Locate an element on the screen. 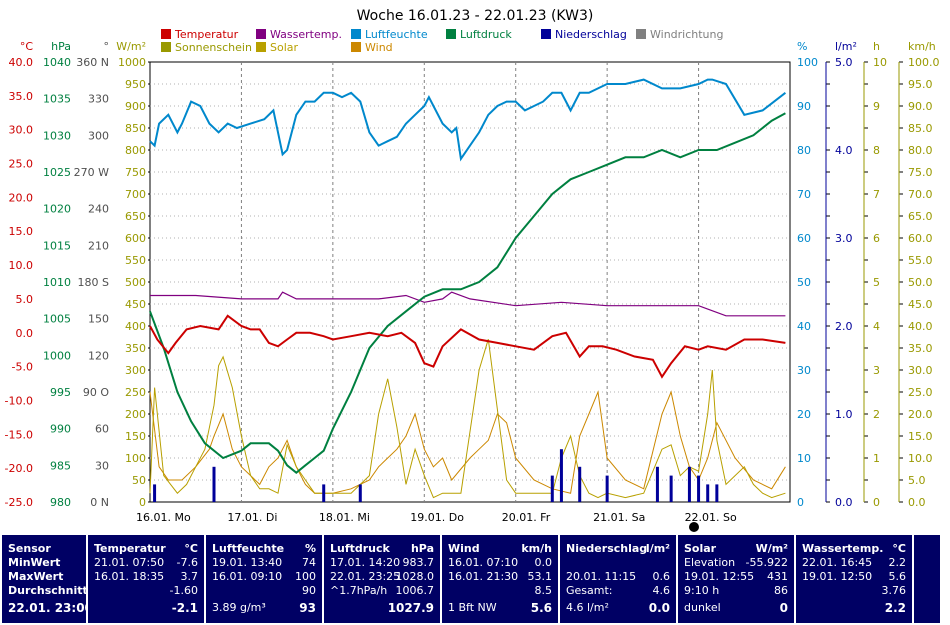 The width and height of the screenshot is (950, 625). temp-header: Temperatur is located at coordinates (130, 548).